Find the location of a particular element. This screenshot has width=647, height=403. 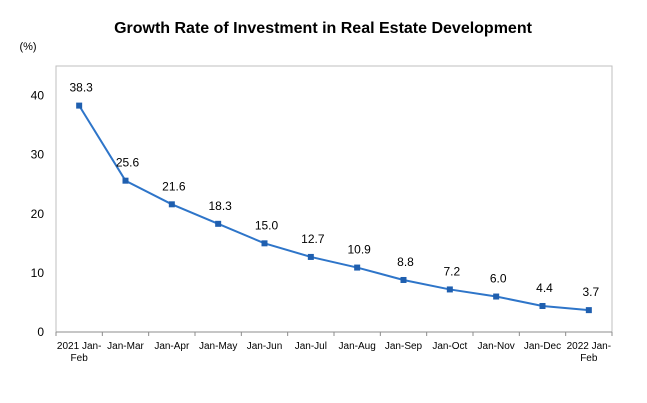

y-tick-label: 40 is located at coordinates (38, 96).